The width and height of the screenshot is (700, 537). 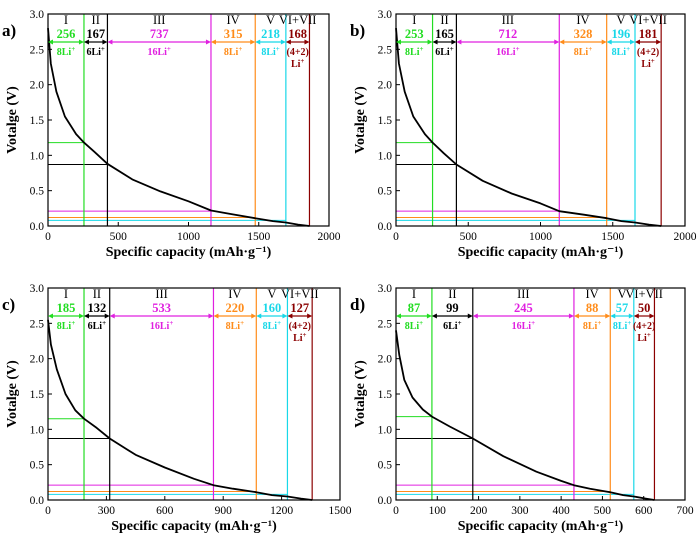 I want to click on region-capacity-label: 220, so click(x=235, y=308).